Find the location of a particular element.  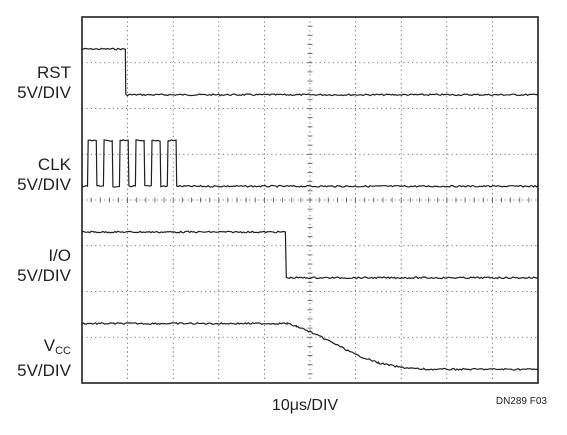

vcc-name-main: V is located at coordinates (49, 345).